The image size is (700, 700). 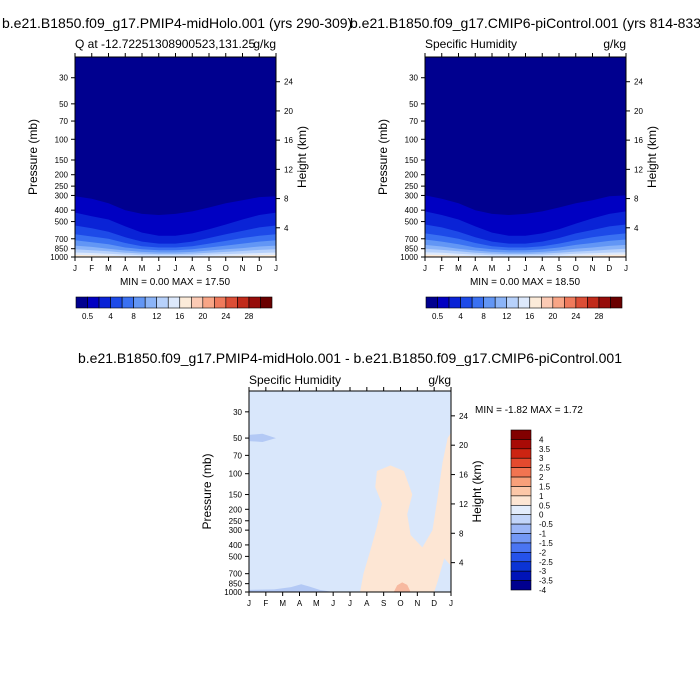 What do you see at coordinates (558, 268) in the screenshot?
I see `x-tick-label: S` at bounding box center [558, 268].